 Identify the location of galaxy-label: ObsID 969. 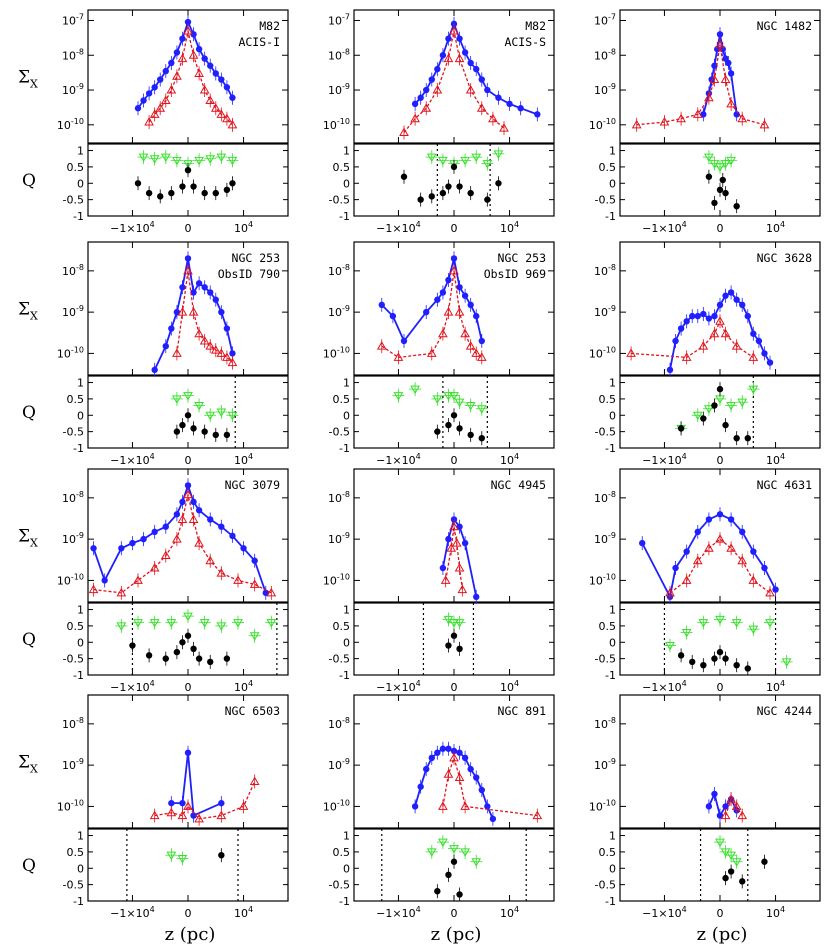
(515, 274).